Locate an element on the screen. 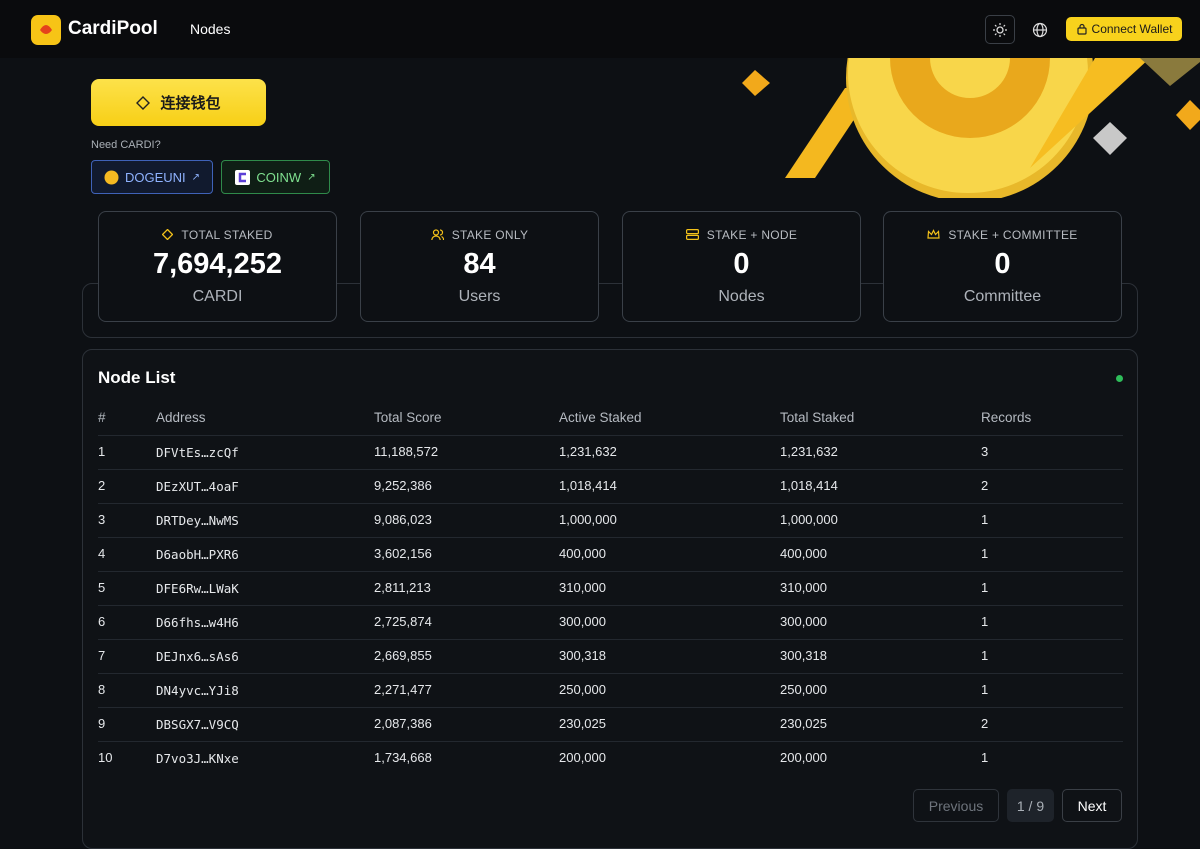 This screenshot has width=1200, height=849. language is located at coordinates (1040, 29).